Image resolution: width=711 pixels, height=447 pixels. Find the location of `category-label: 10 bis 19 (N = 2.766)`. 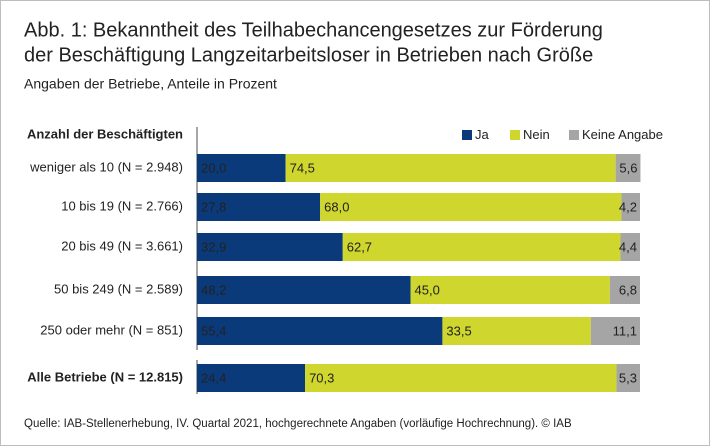

category-label: 10 bis 19 (N = 2.766) is located at coordinates (122, 205).